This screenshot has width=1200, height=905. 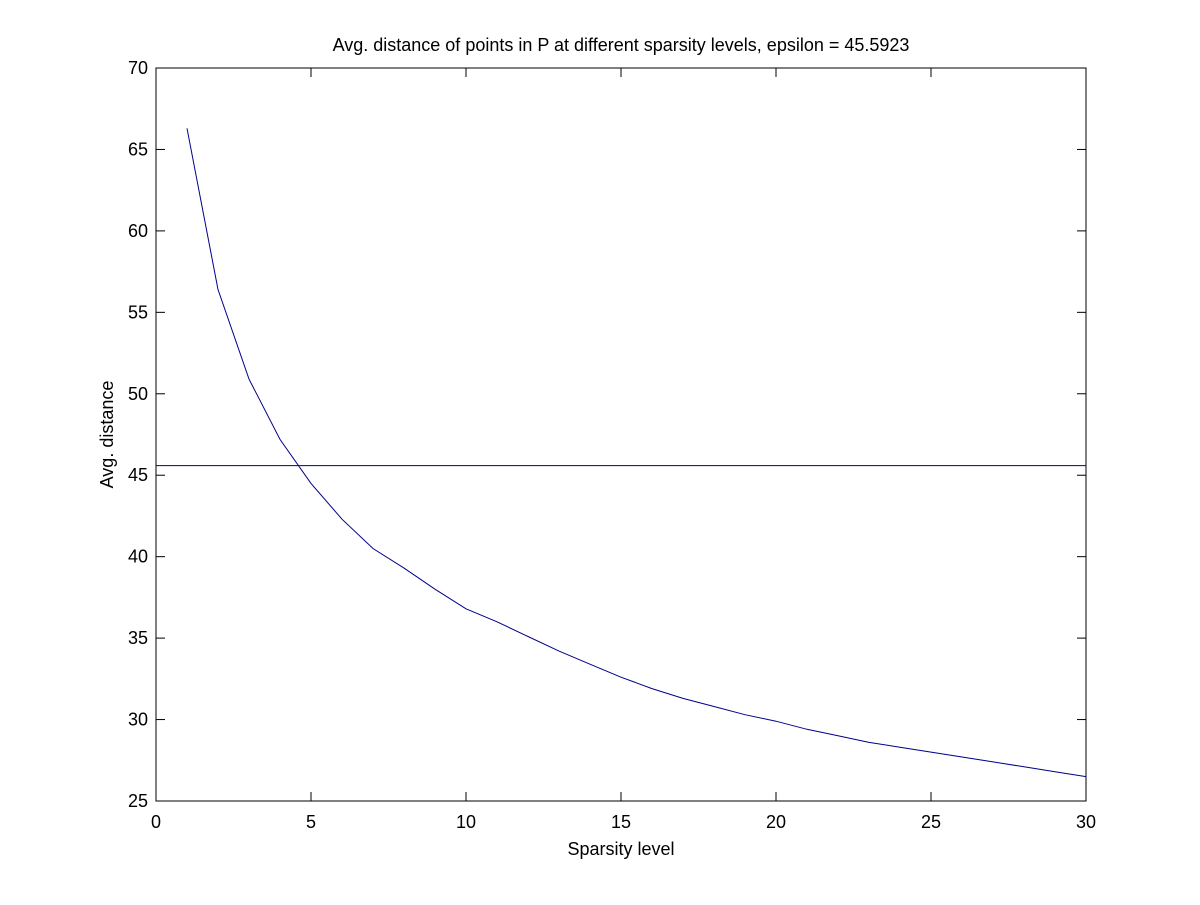 What do you see at coordinates (776, 822) in the screenshot?
I see `x-tick-label: 20` at bounding box center [776, 822].